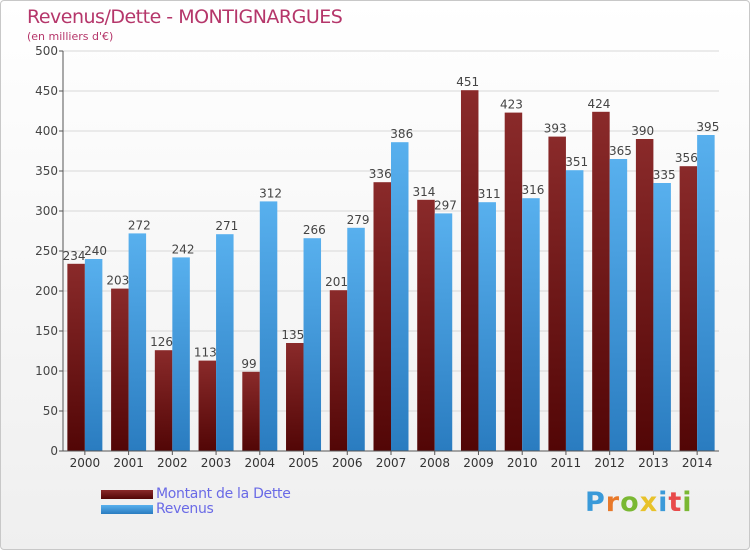  What do you see at coordinates (223, 494) in the screenshot?
I see `legend-label-debt: Montant de la Dette` at bounding box center [223, 494].